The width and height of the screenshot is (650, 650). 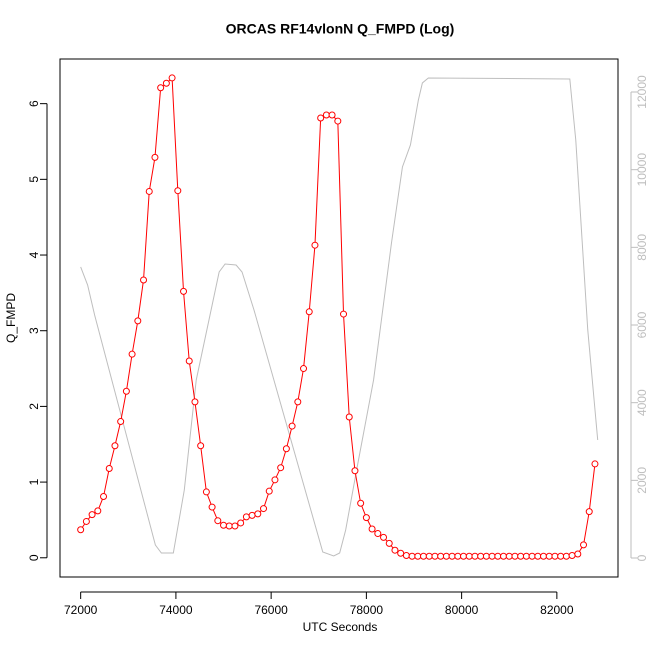 I want to click on y-tick-label: 4, so click(x=34, y=254).